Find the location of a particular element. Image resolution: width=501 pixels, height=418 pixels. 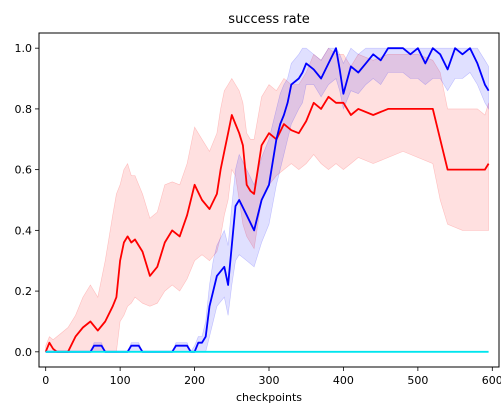

x-tick-label: 300 is located at coordinates (269, 380).